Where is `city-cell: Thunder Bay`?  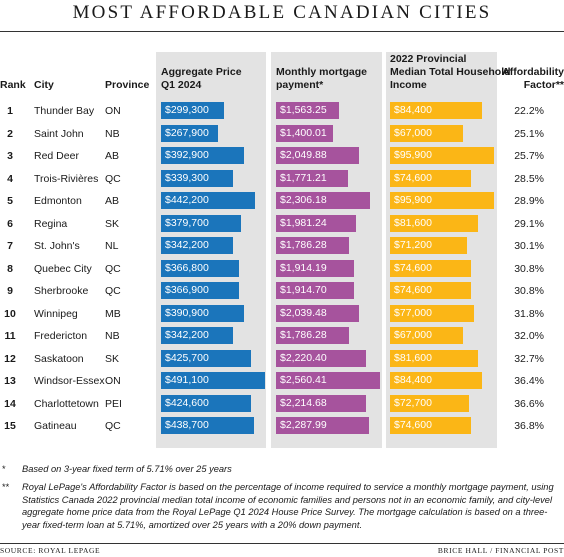
city-cell: Thunder Bay is located at coordinates (64, 111).